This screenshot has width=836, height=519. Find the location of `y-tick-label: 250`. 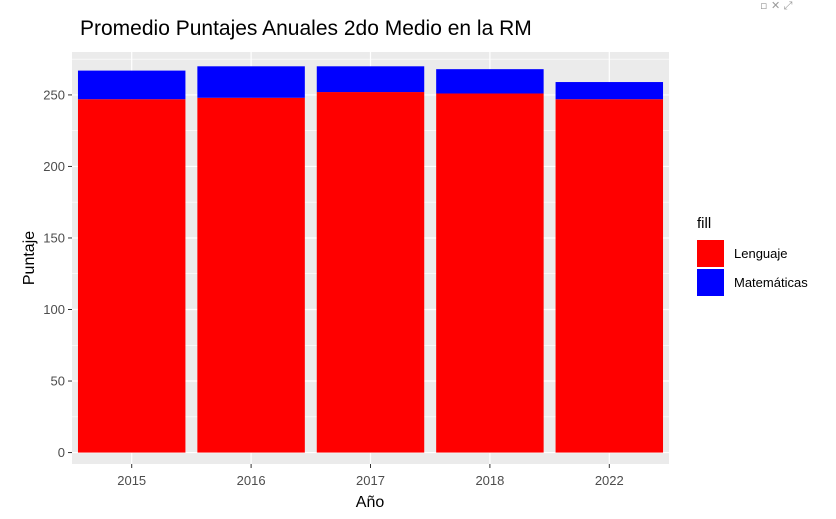

y-tick-label: 250 is located at coordinates (54, 94).